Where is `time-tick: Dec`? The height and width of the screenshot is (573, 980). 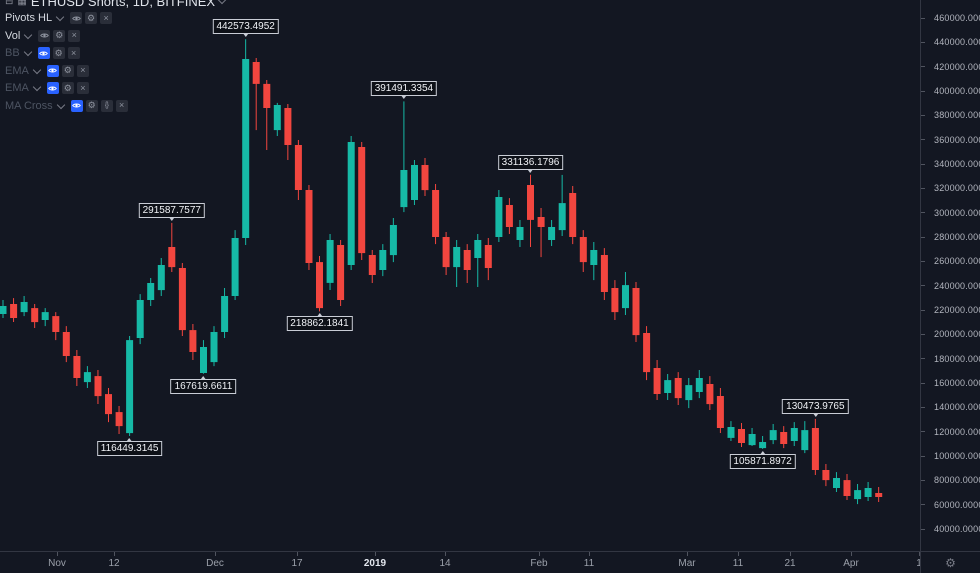 time-tick: Dec is located at coordinates (215, 563).